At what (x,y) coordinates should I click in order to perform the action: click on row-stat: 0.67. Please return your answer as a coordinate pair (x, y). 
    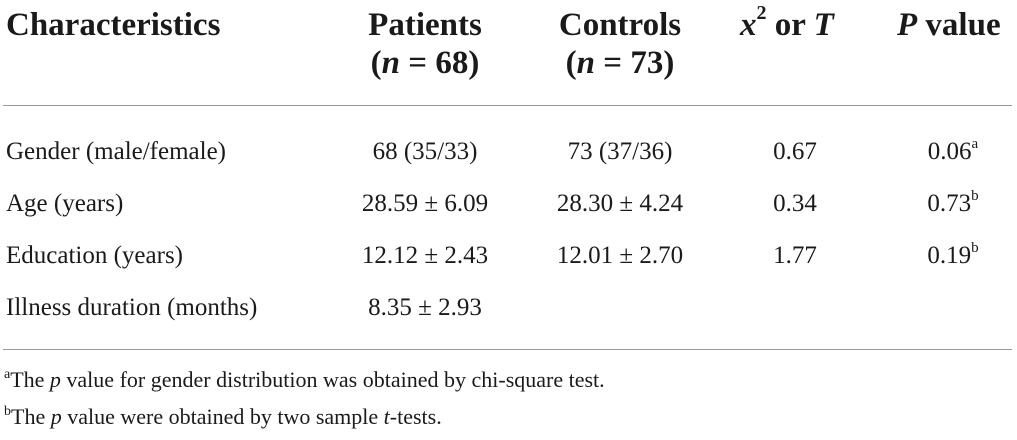
    Looking at the image, I should click on (795, 151).